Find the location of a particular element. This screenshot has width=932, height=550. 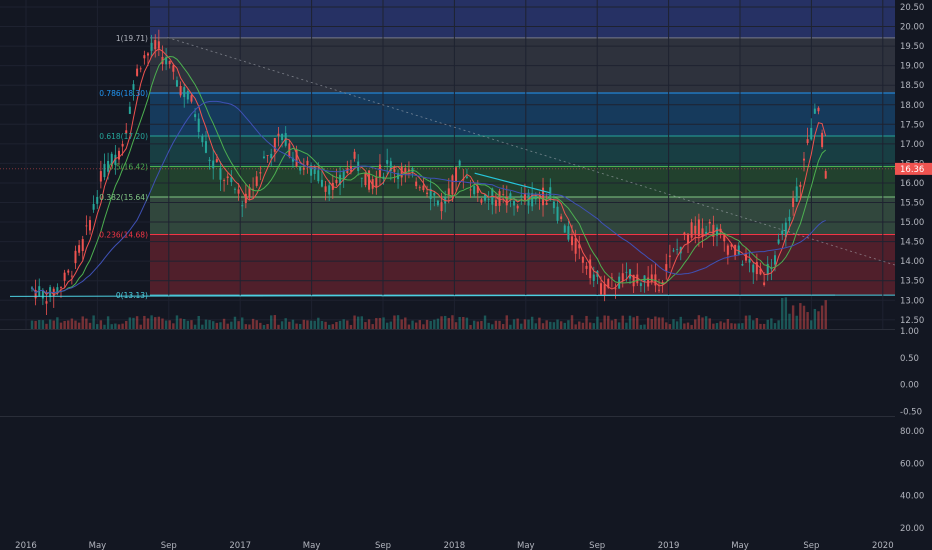

fib-zone-upper is located at coordinates (522, 19).